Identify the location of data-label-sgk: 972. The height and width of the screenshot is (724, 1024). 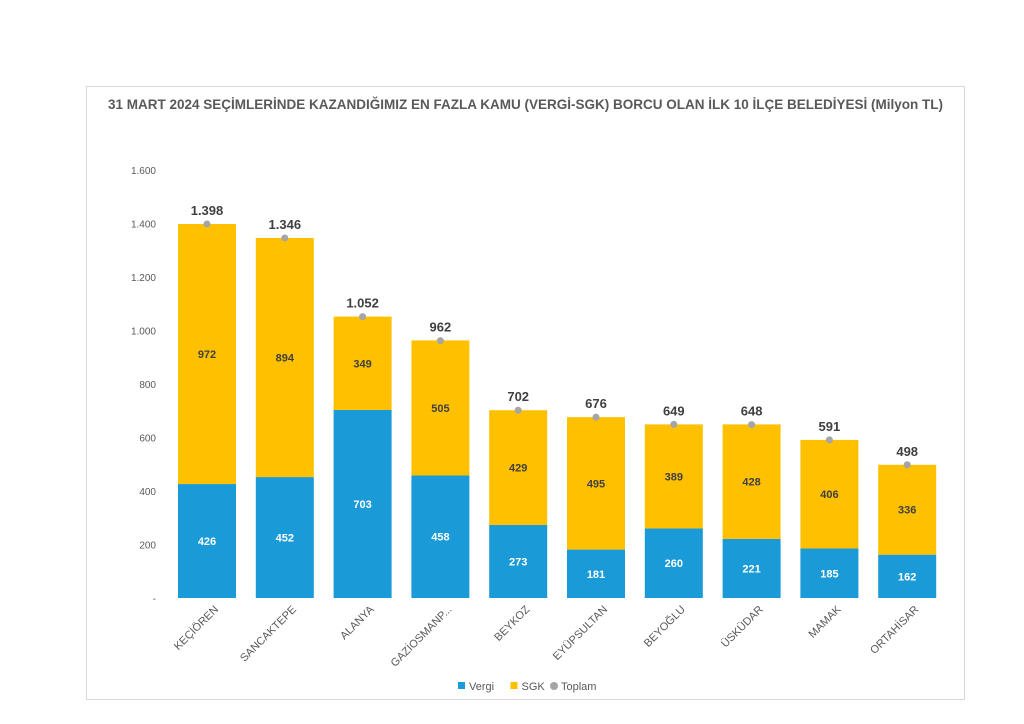
(207, 355).